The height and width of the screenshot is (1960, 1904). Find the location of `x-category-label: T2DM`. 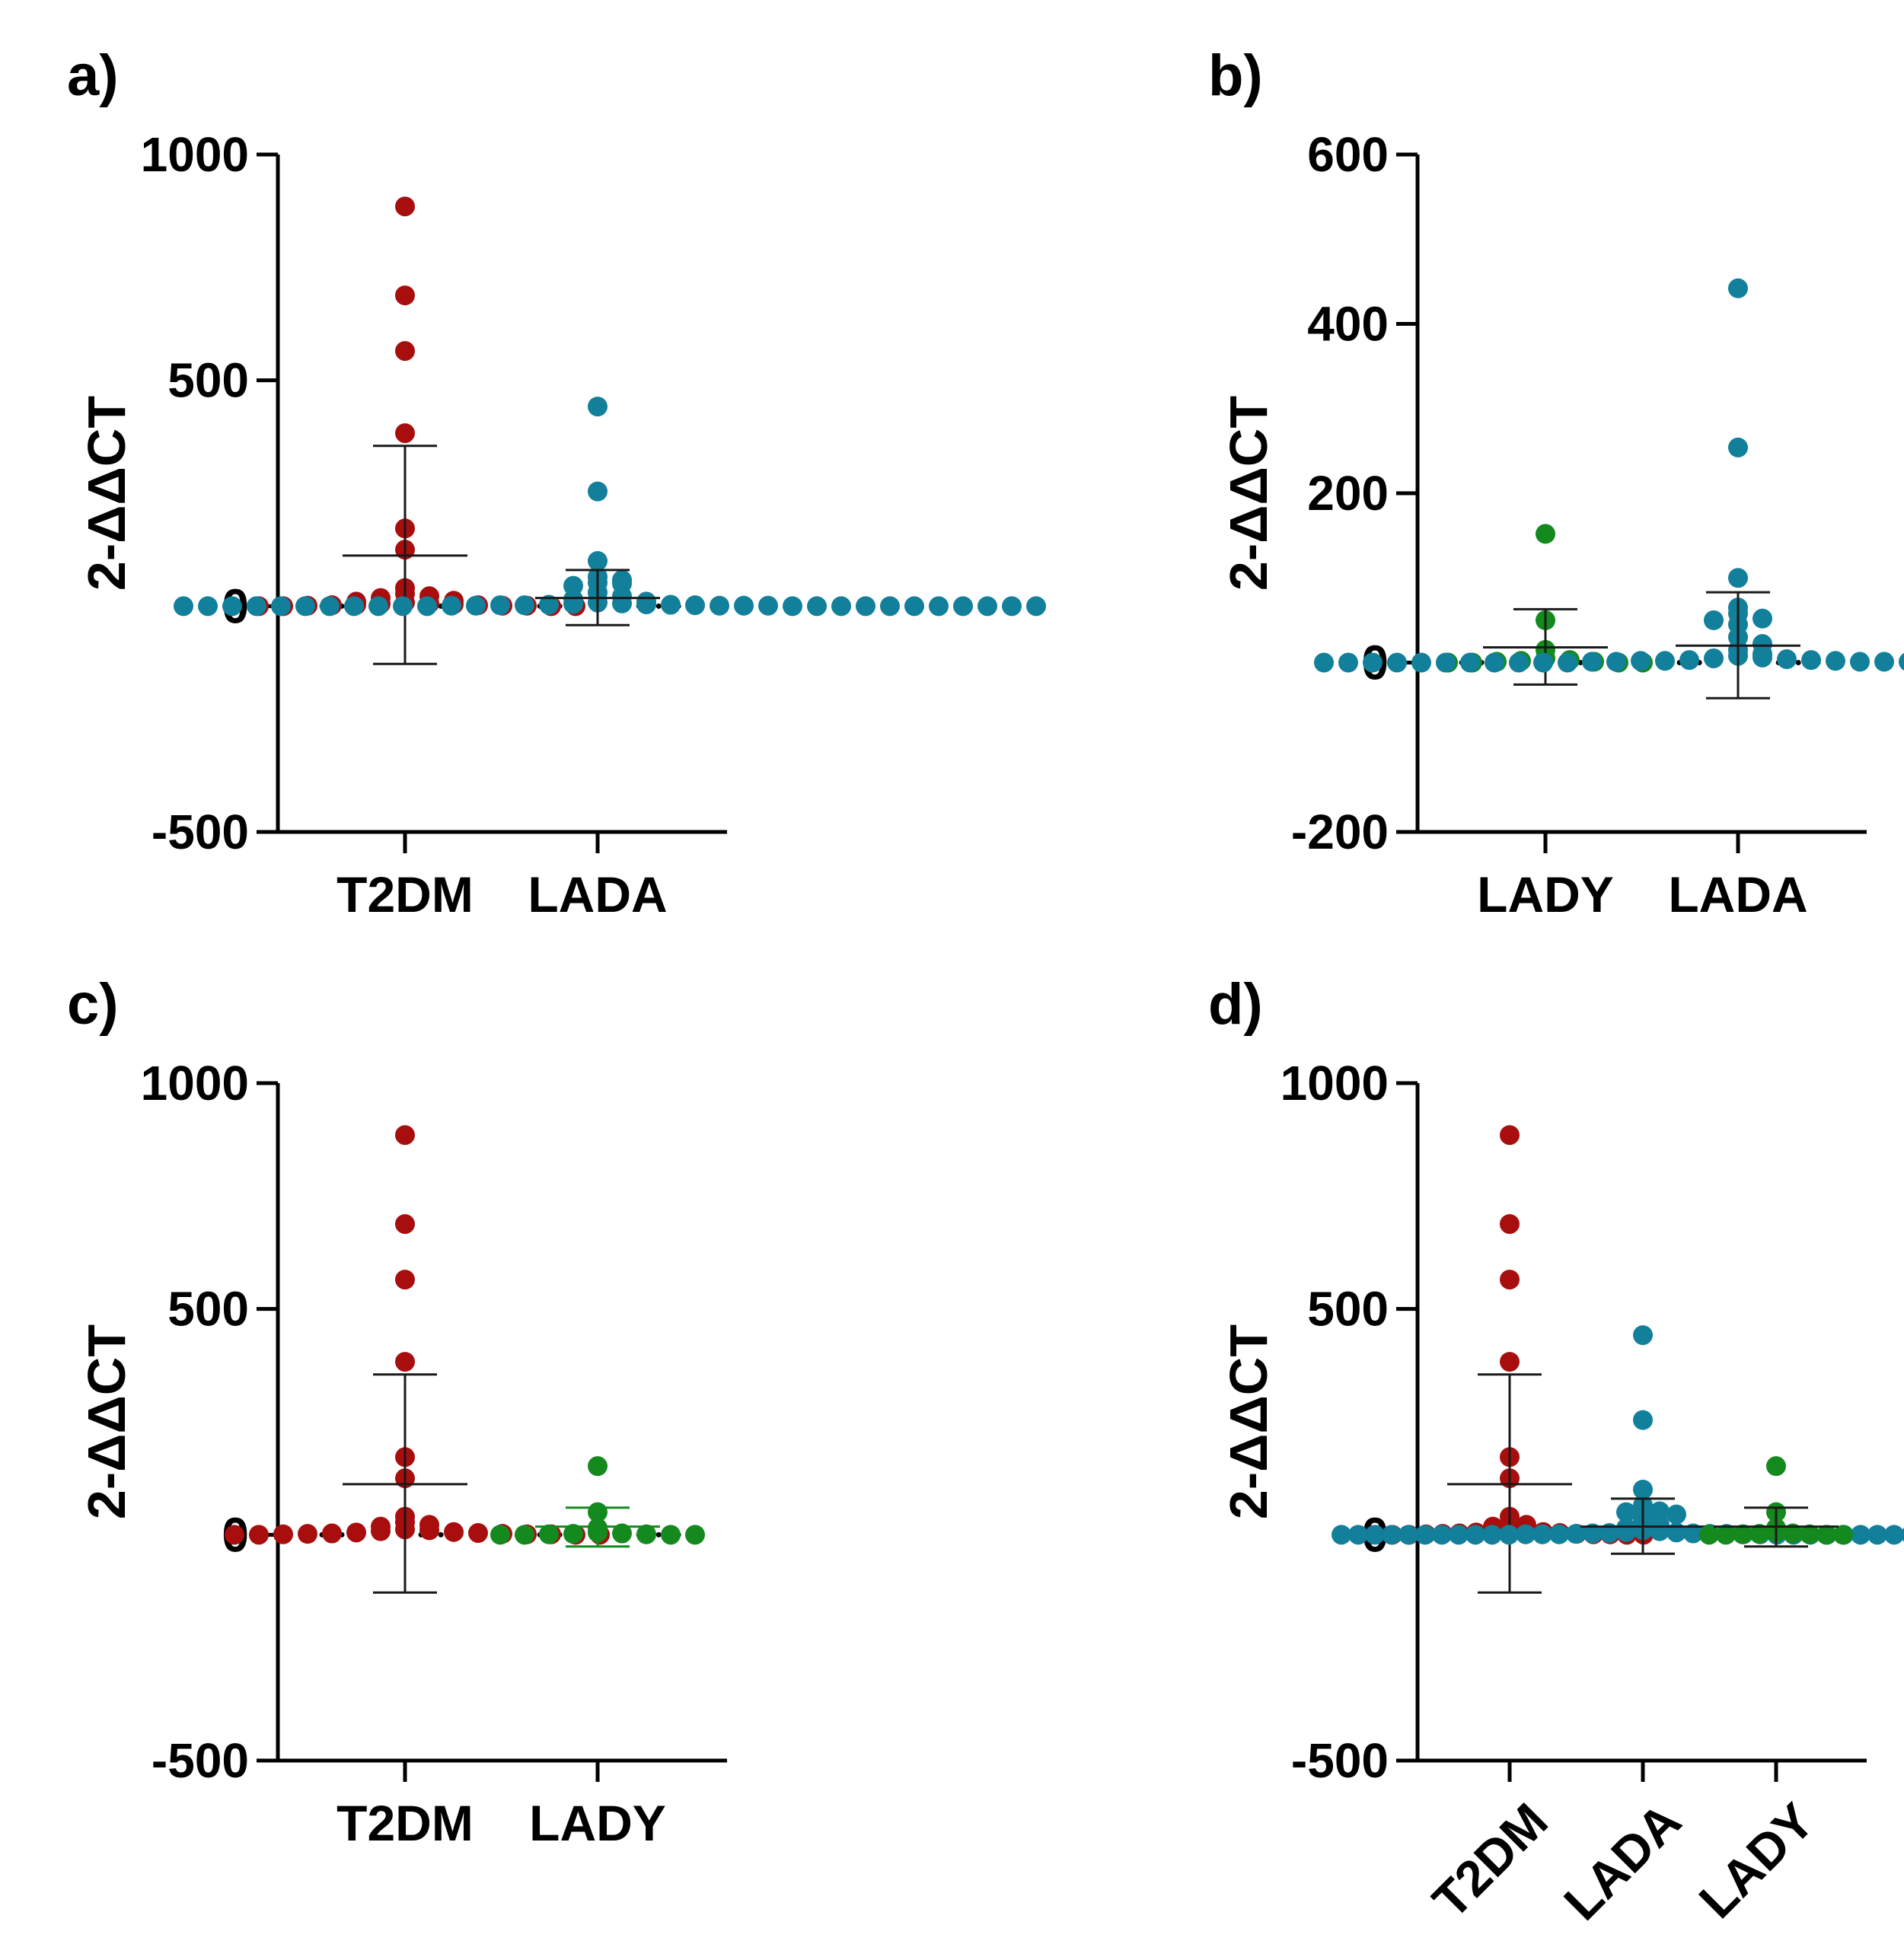

x-category-label: T2DM is located at coordinates (405, 1823).